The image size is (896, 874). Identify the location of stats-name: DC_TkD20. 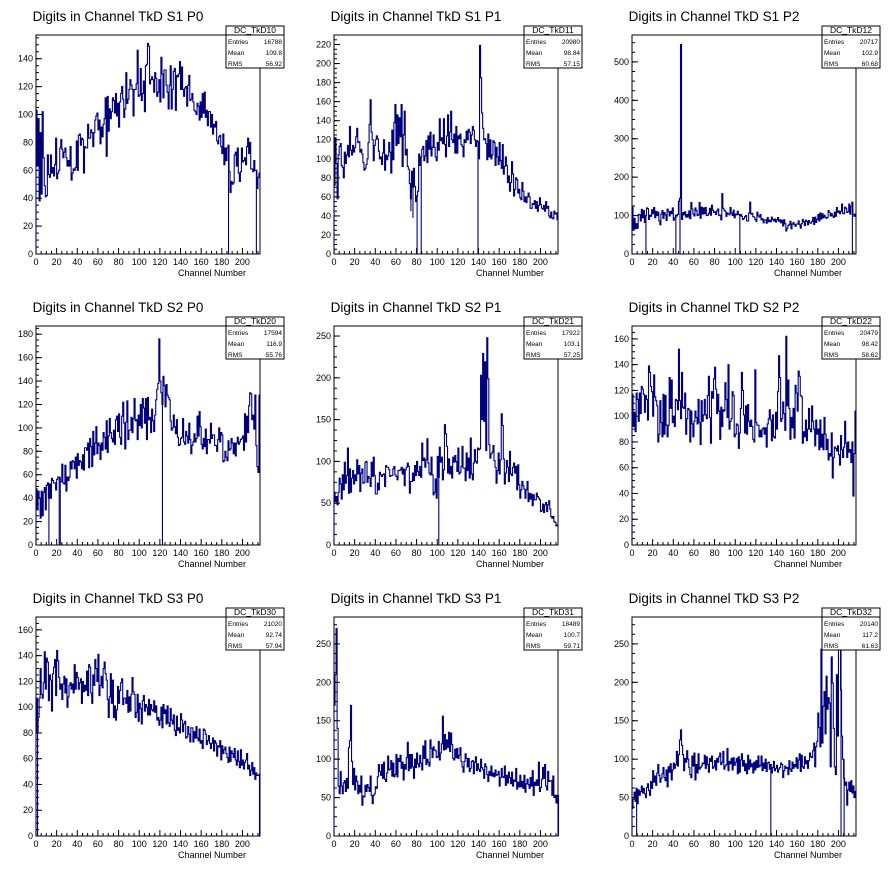
(255, 321).